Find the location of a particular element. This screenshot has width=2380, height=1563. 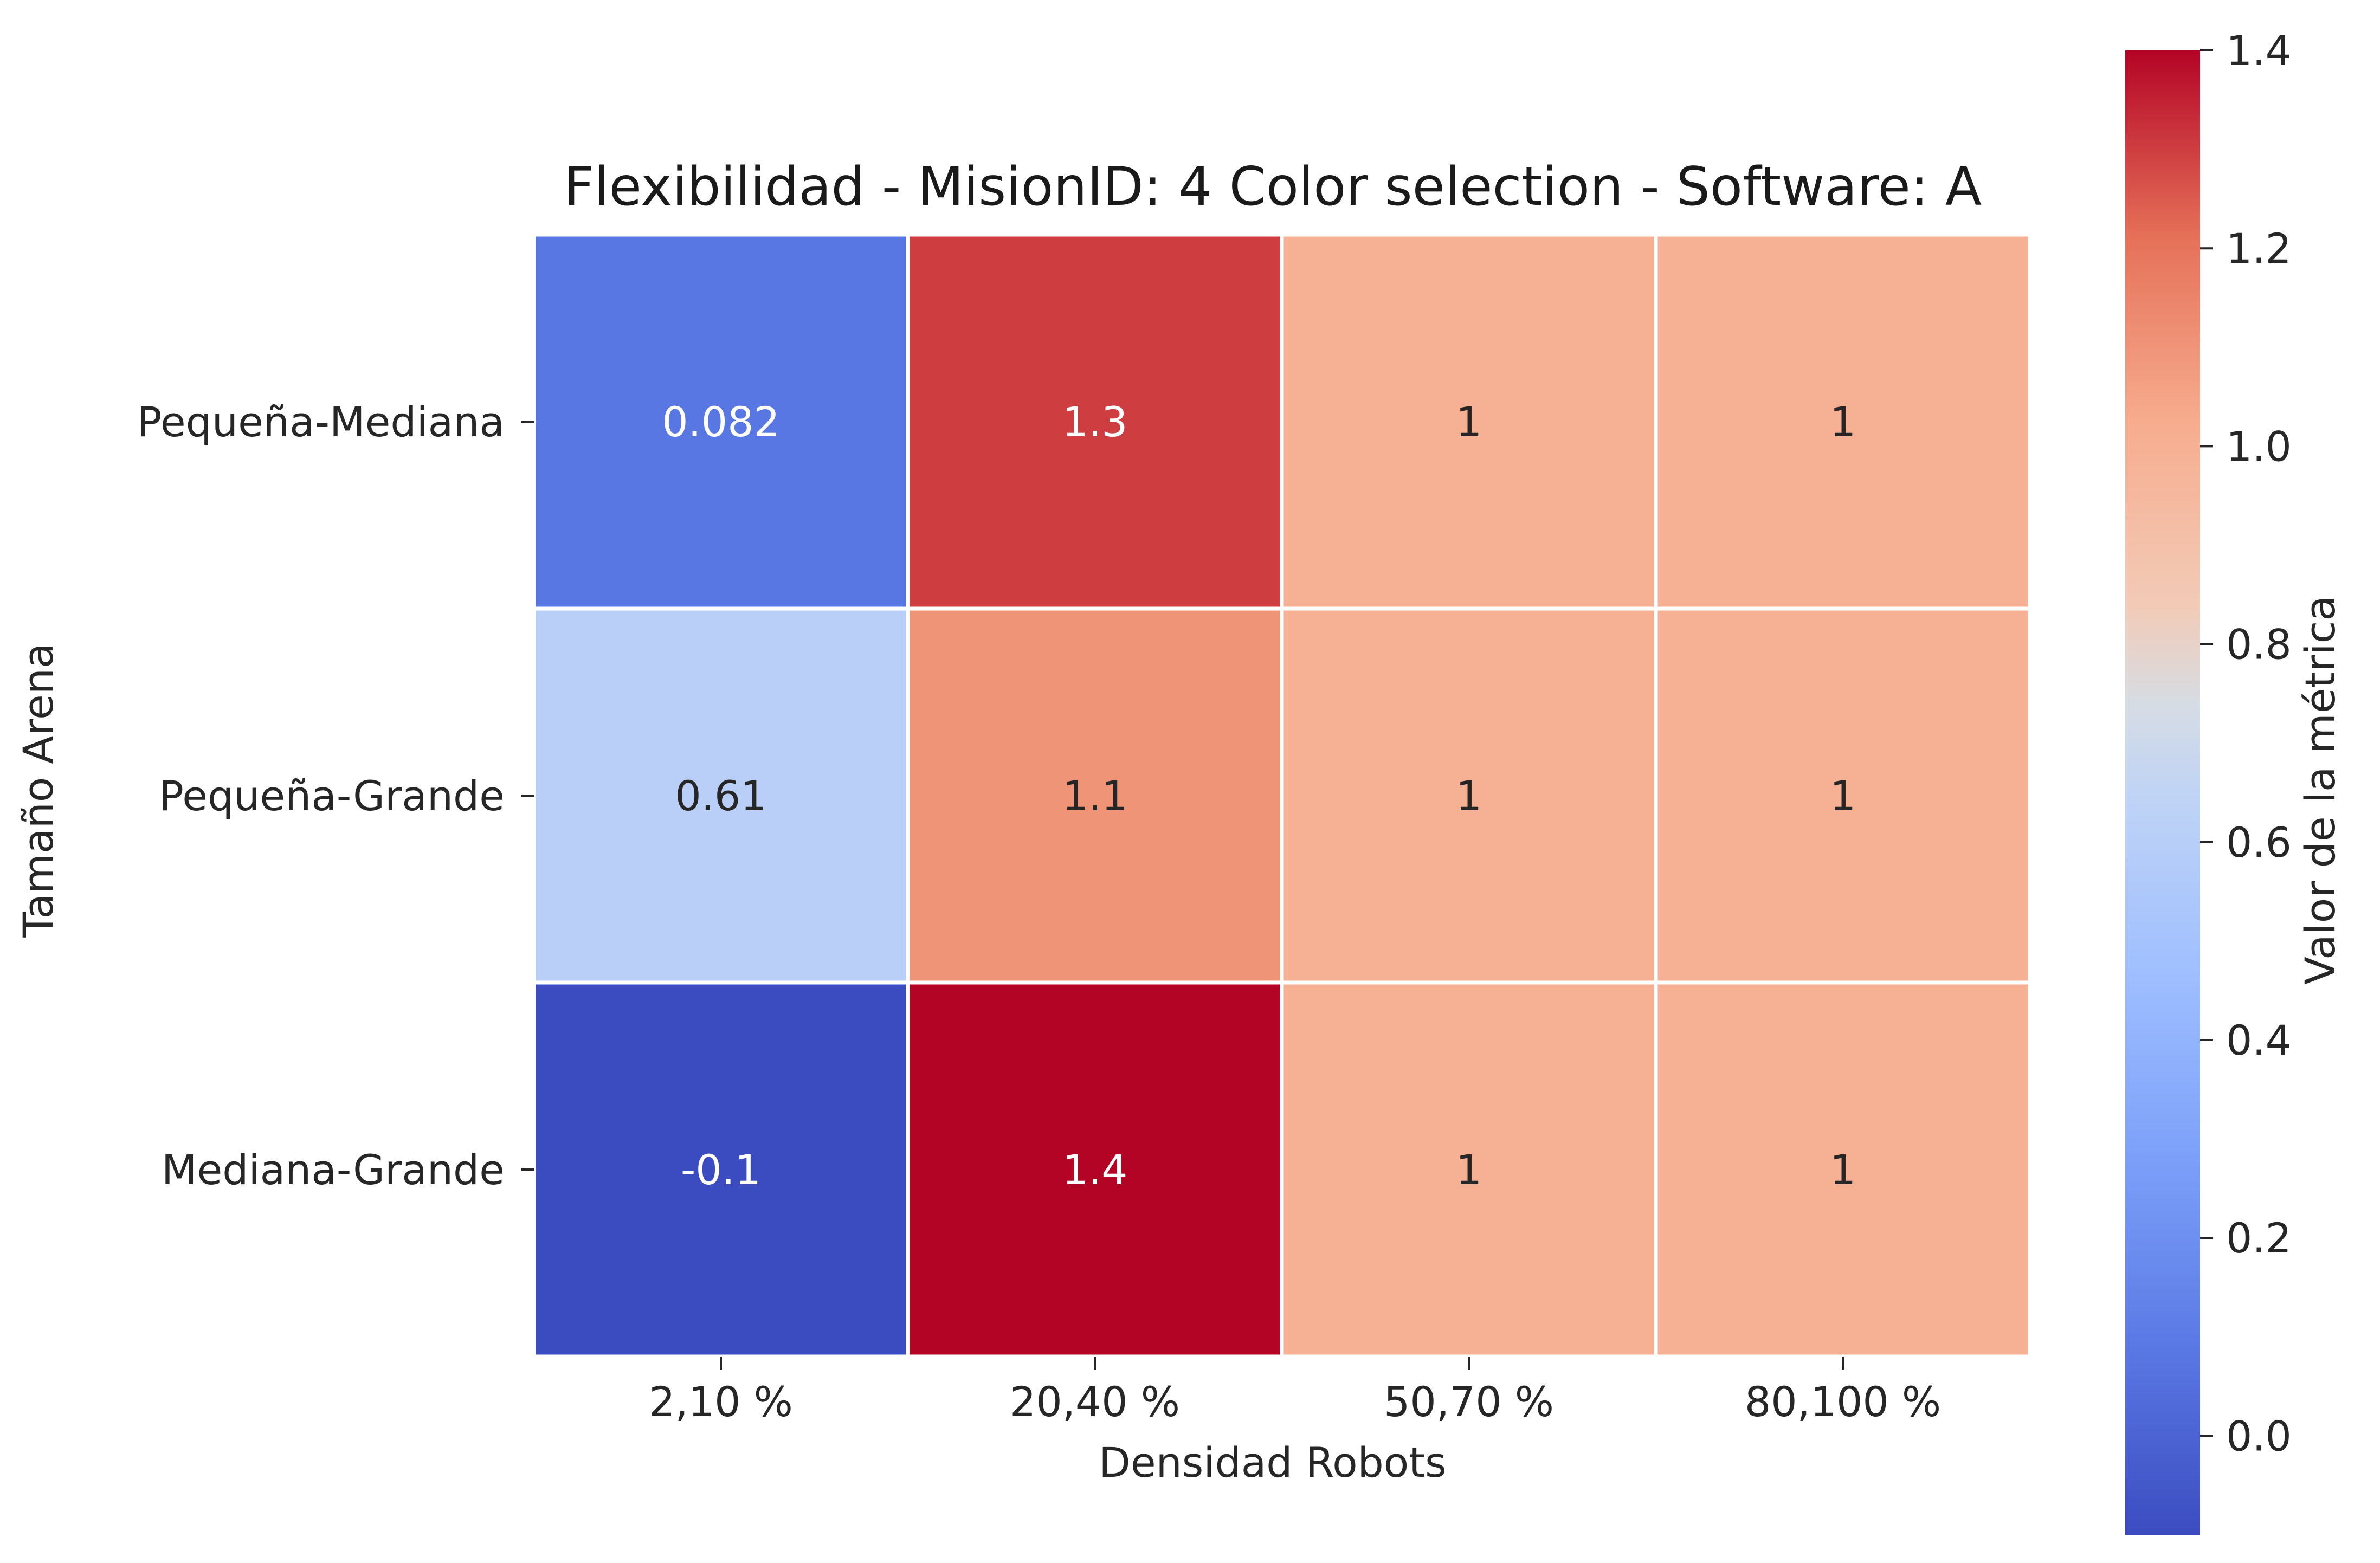

colorbar-tick-label: 1.0 is located at coordinates (2259, 446).